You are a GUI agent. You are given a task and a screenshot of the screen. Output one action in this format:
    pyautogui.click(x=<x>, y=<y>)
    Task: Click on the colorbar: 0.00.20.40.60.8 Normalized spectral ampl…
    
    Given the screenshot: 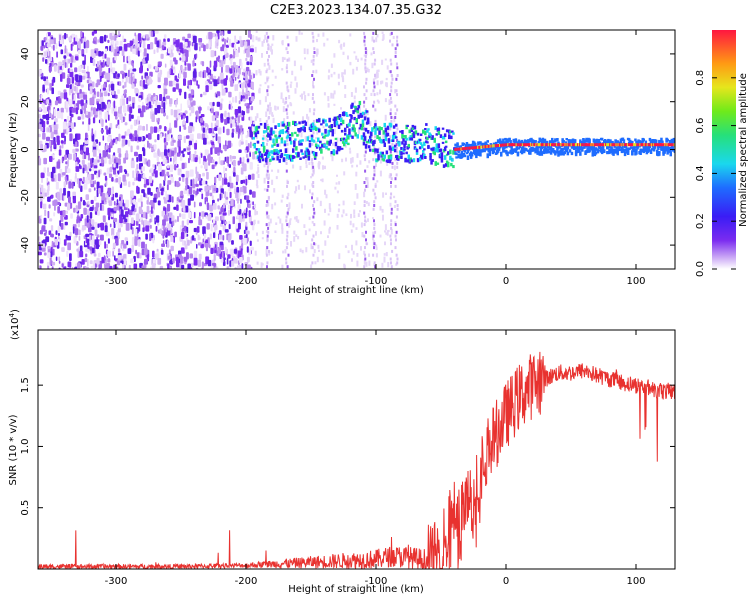 What is the action you would take?
    pyautogui.click(x=722, y=153)
    